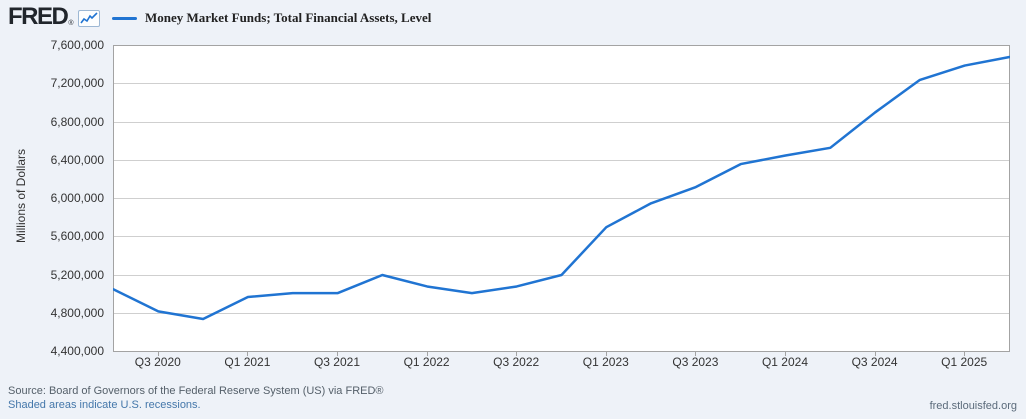 The height and width of the screenshot is (419, 1026). What do you see at coordinates (785, 362) in the screenshot?
I see `x-tick-label: Q1 2024` at bounding box center [785, 362].